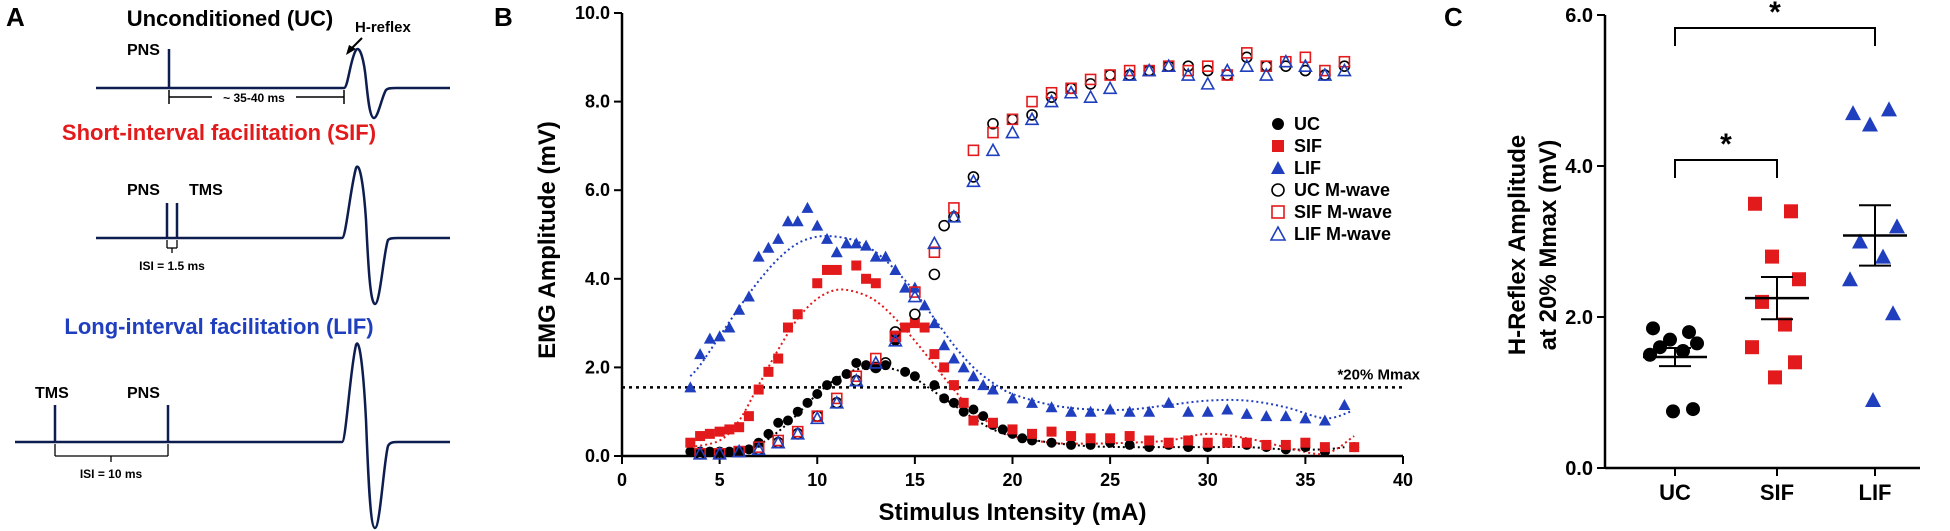 Image resolution: width=1950 pixels, height=531 pixels. What do you see at coordinates (383, 27) in the screenshot?
I see `hreflex-label: H-reflex` at bounding box center [383, 27].